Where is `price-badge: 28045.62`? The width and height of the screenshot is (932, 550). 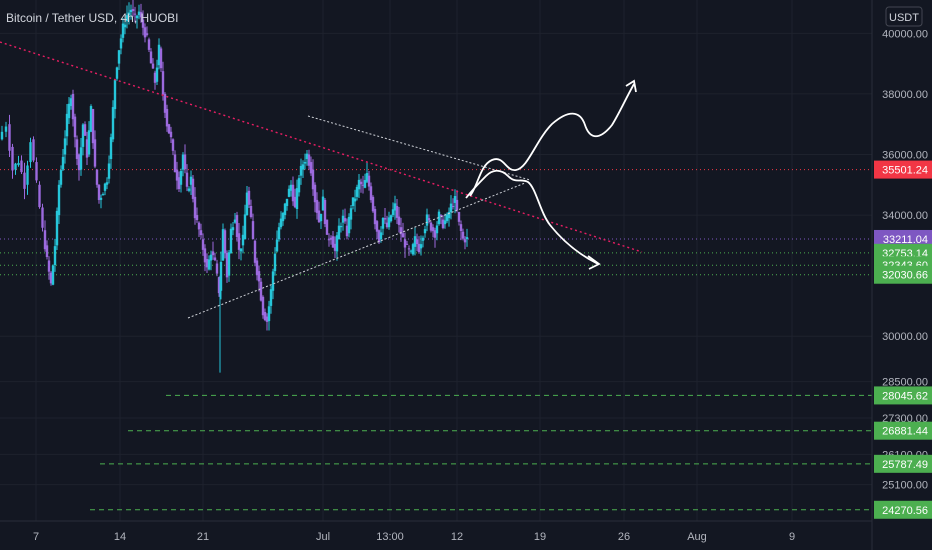 price-badge: 28045.62 is located at coordinates (903, 395).